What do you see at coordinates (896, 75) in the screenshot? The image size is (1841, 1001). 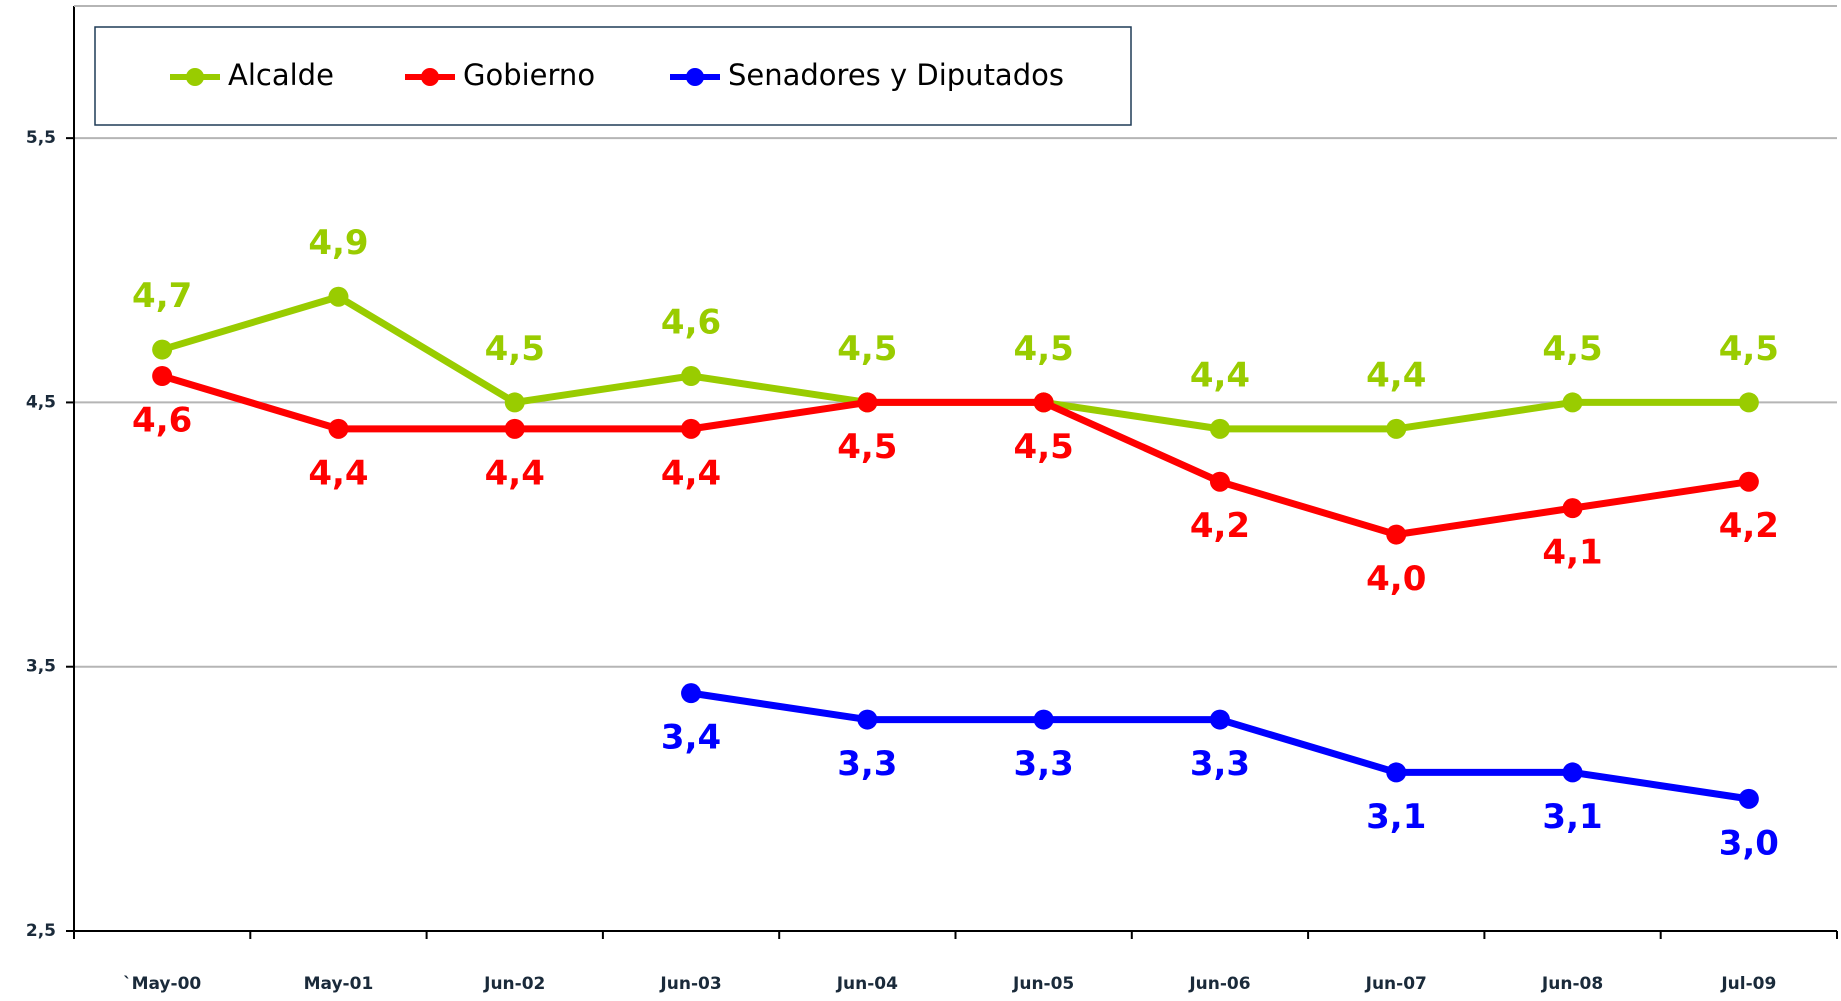 I see `legend-label: Senadores y Diputados` at bounding box center [896, 75].